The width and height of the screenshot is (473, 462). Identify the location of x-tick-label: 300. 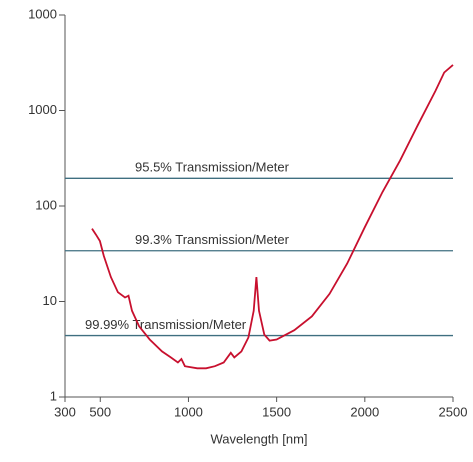
(65, 411).